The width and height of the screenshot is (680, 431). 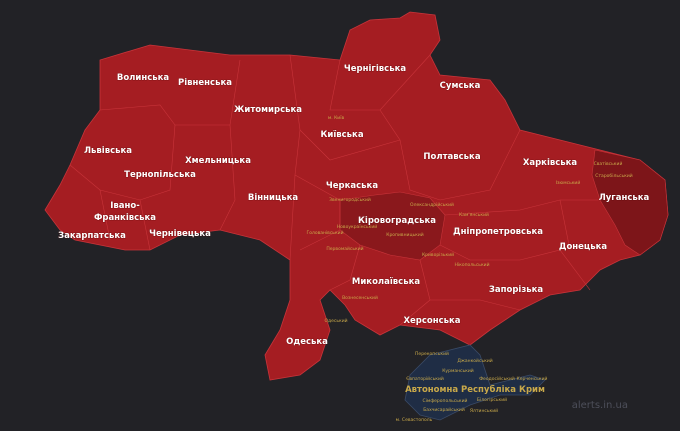 What do you see at coordinates (125, 217) in the screenshot?
I see `label-ivano-frankivska-2: Франківська` at bounding box center [125, 217].